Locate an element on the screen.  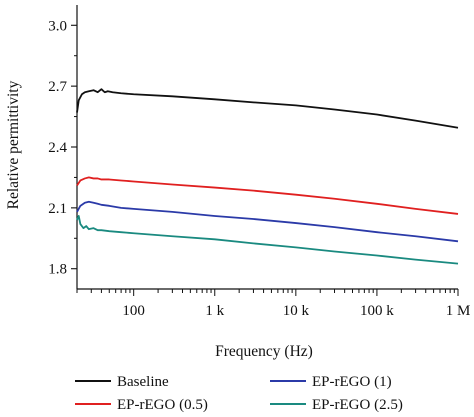
y-tick-label: 1.8 is located at coordinates (57, 270).